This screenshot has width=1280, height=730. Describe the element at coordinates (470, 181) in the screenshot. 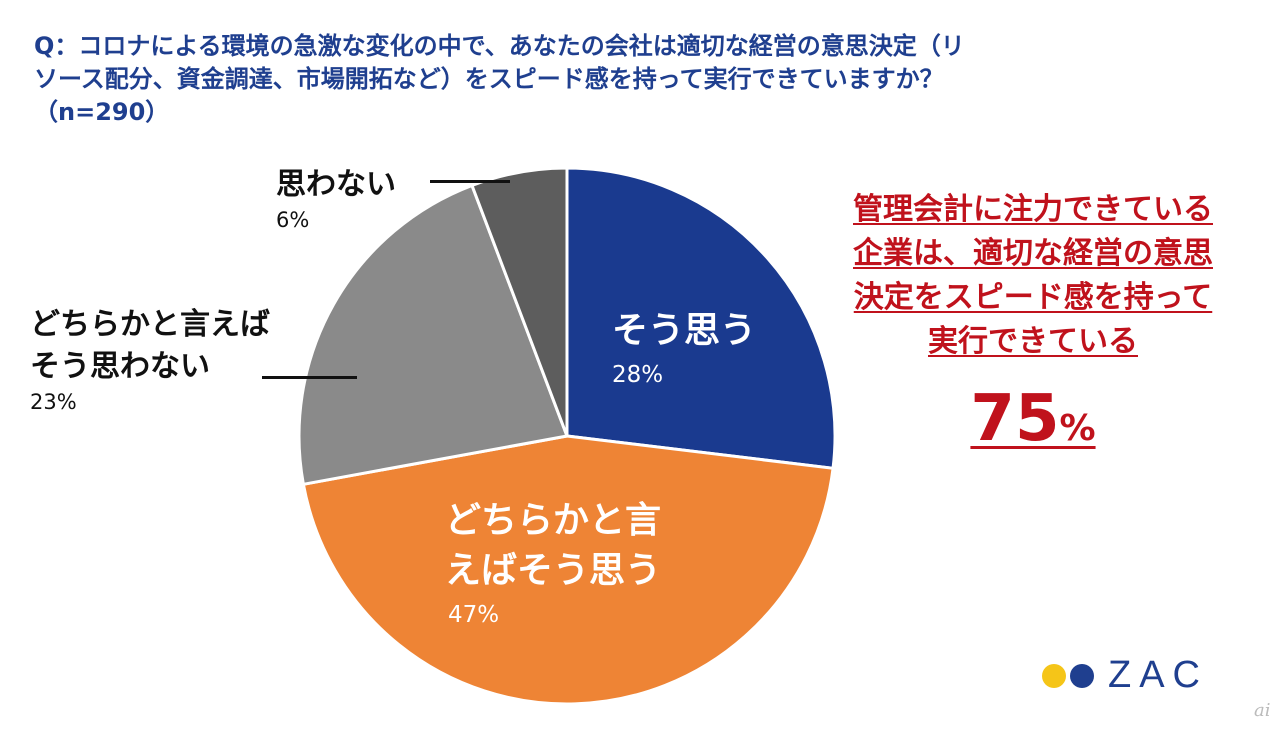

I see `leader-line-not-think` at that location.